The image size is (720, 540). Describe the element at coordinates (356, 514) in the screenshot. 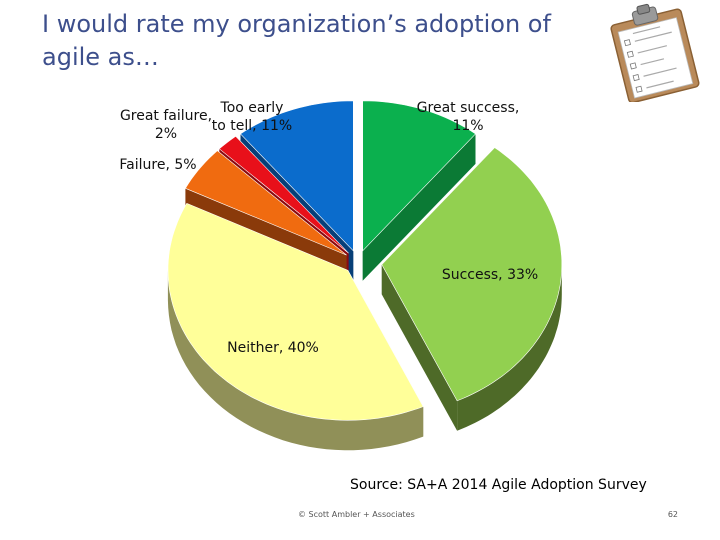

I see `copyright-footer: © Scott Ambler + Associates` at that location.